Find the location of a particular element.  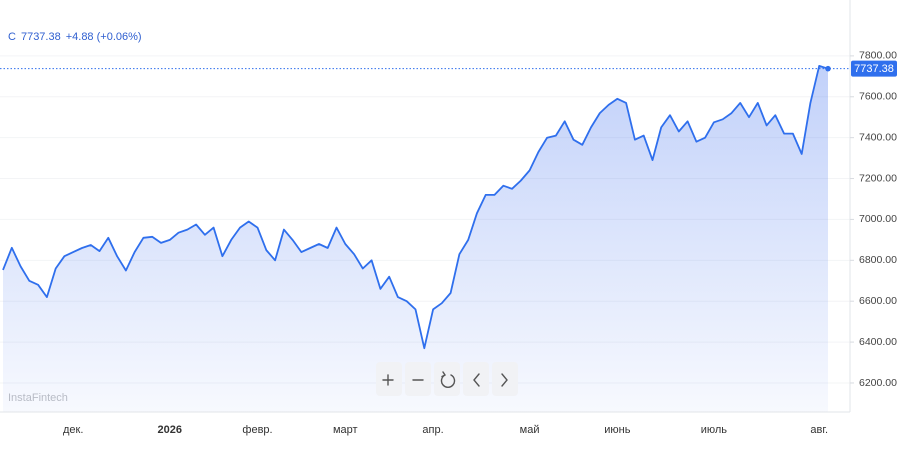

scroll-right-icon is located at coordinates (504, 380).